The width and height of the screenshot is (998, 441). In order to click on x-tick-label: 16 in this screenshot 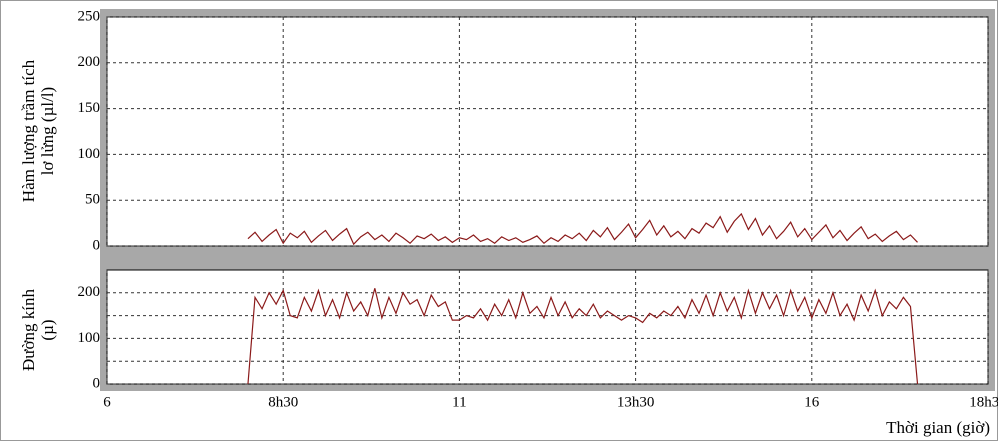, I will do `click(812, 402)`.